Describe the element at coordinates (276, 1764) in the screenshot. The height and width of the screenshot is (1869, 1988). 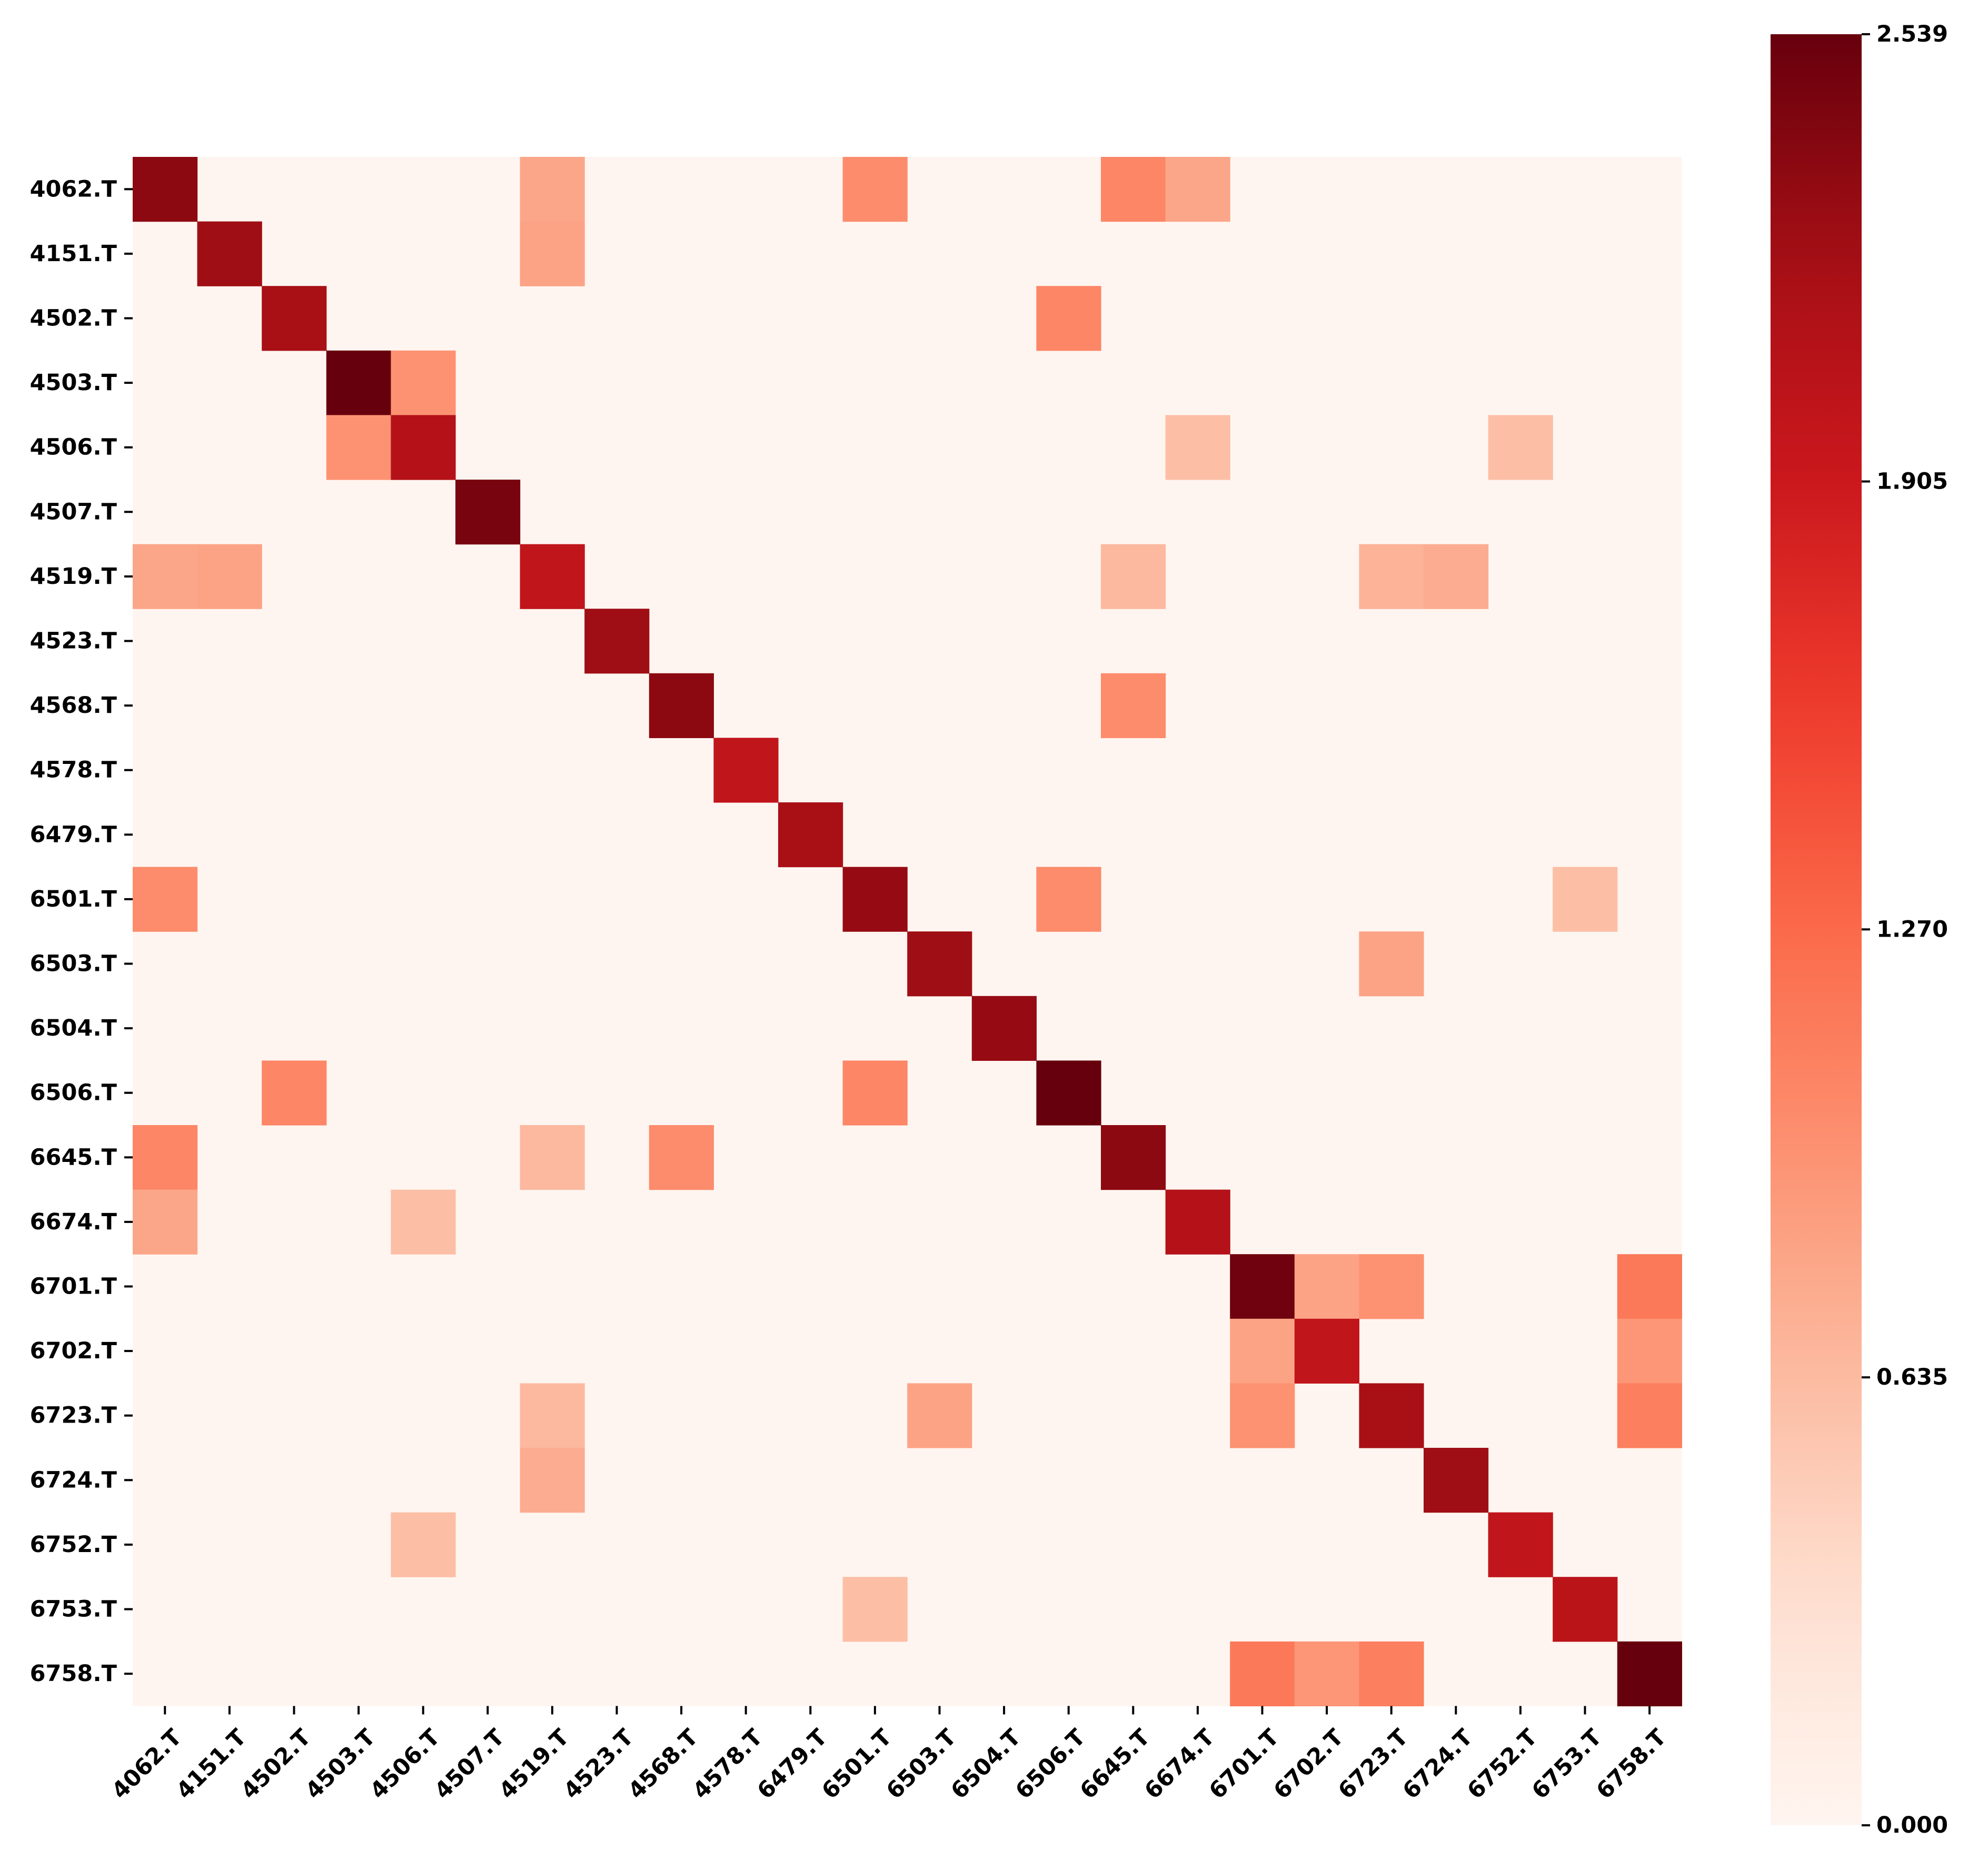
I see `x-tick-label: 4502.T` at that location.